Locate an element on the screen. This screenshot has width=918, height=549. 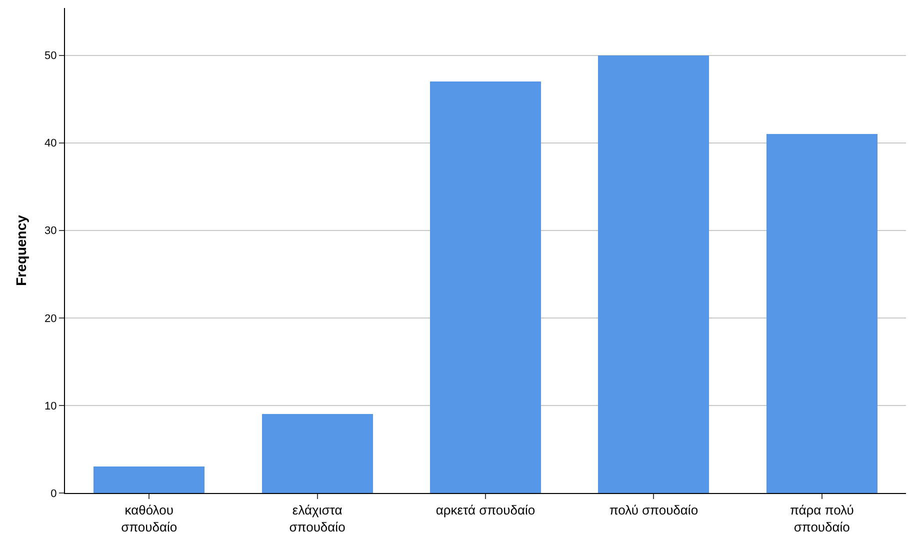
y-tick-label: 10 is located at coordinates (50, 406).